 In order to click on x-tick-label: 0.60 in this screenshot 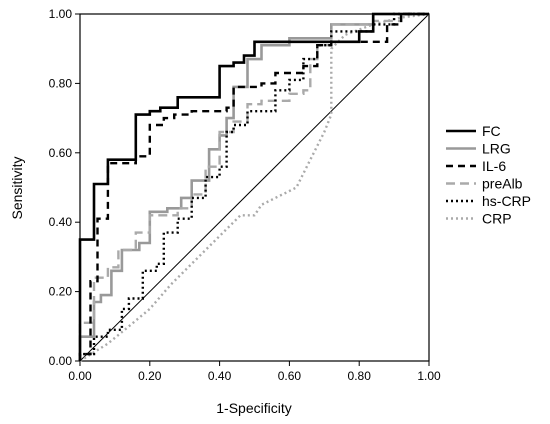, I will do `click(290, 376)`.